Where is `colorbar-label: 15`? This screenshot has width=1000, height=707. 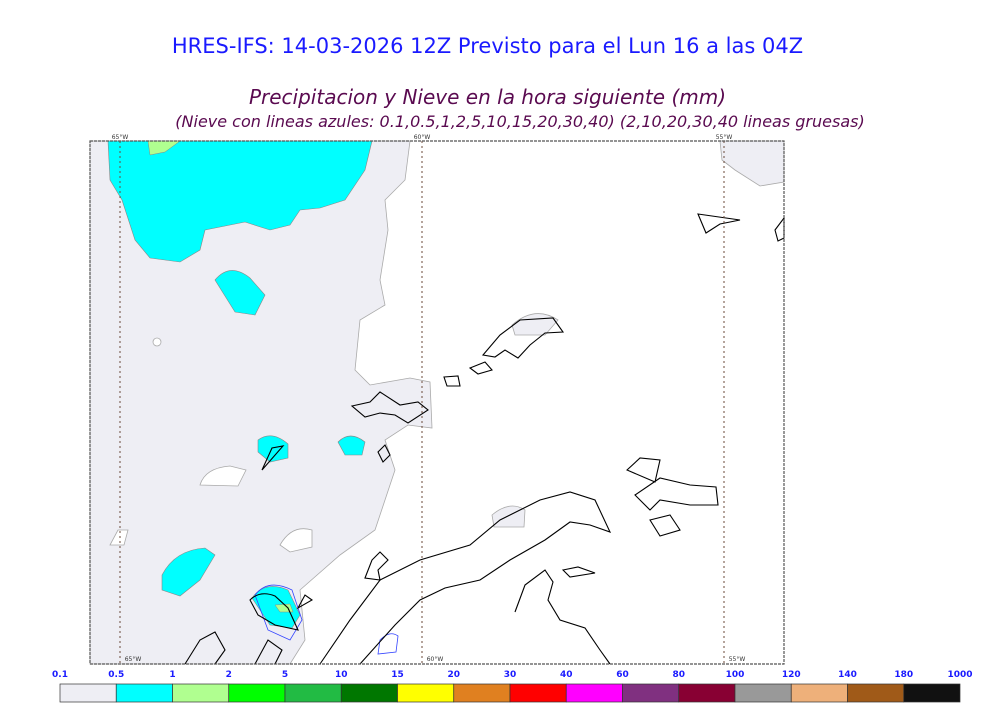
colorbar-label: 15 is located at coordinates (397, 675).